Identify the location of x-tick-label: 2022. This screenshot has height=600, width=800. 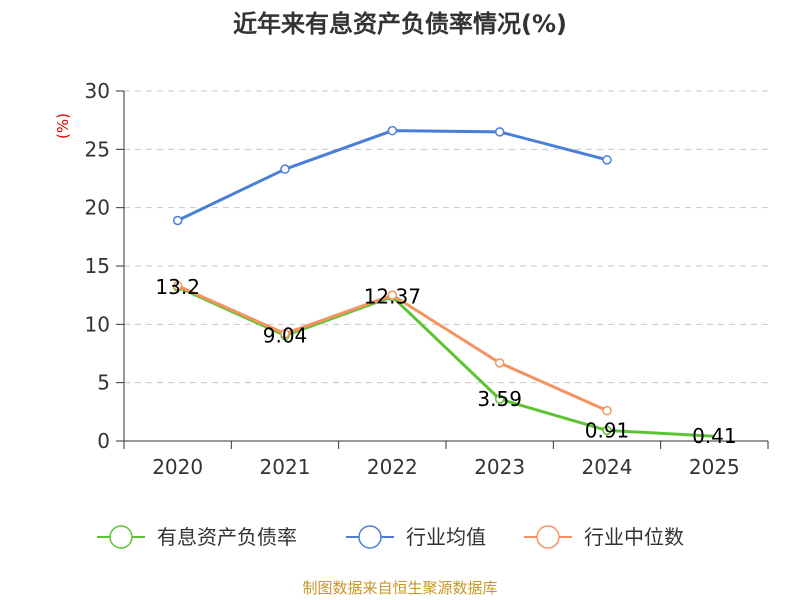
(392, 467).